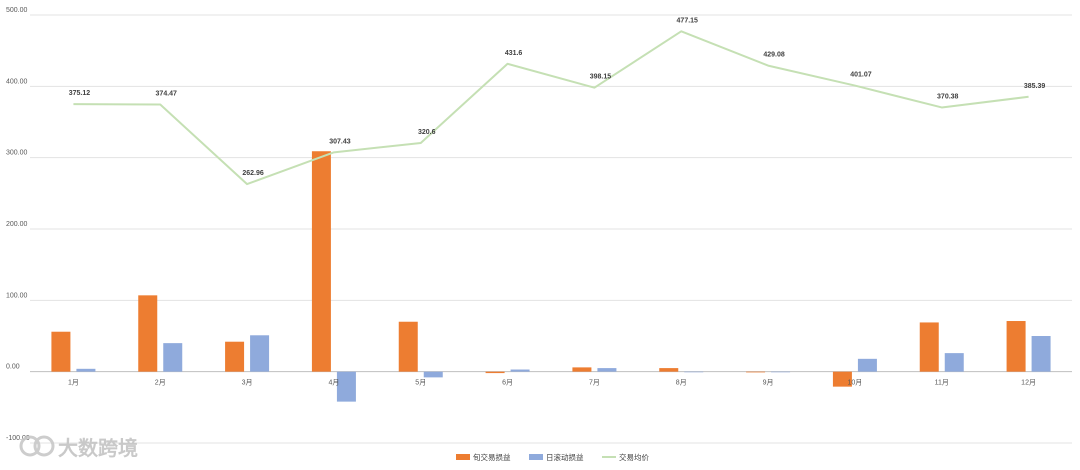 This screenshot has width=1080, height=470. I want to click on legend: 旬交易损益 日滚动损益 交易均价, so click(552, 457).